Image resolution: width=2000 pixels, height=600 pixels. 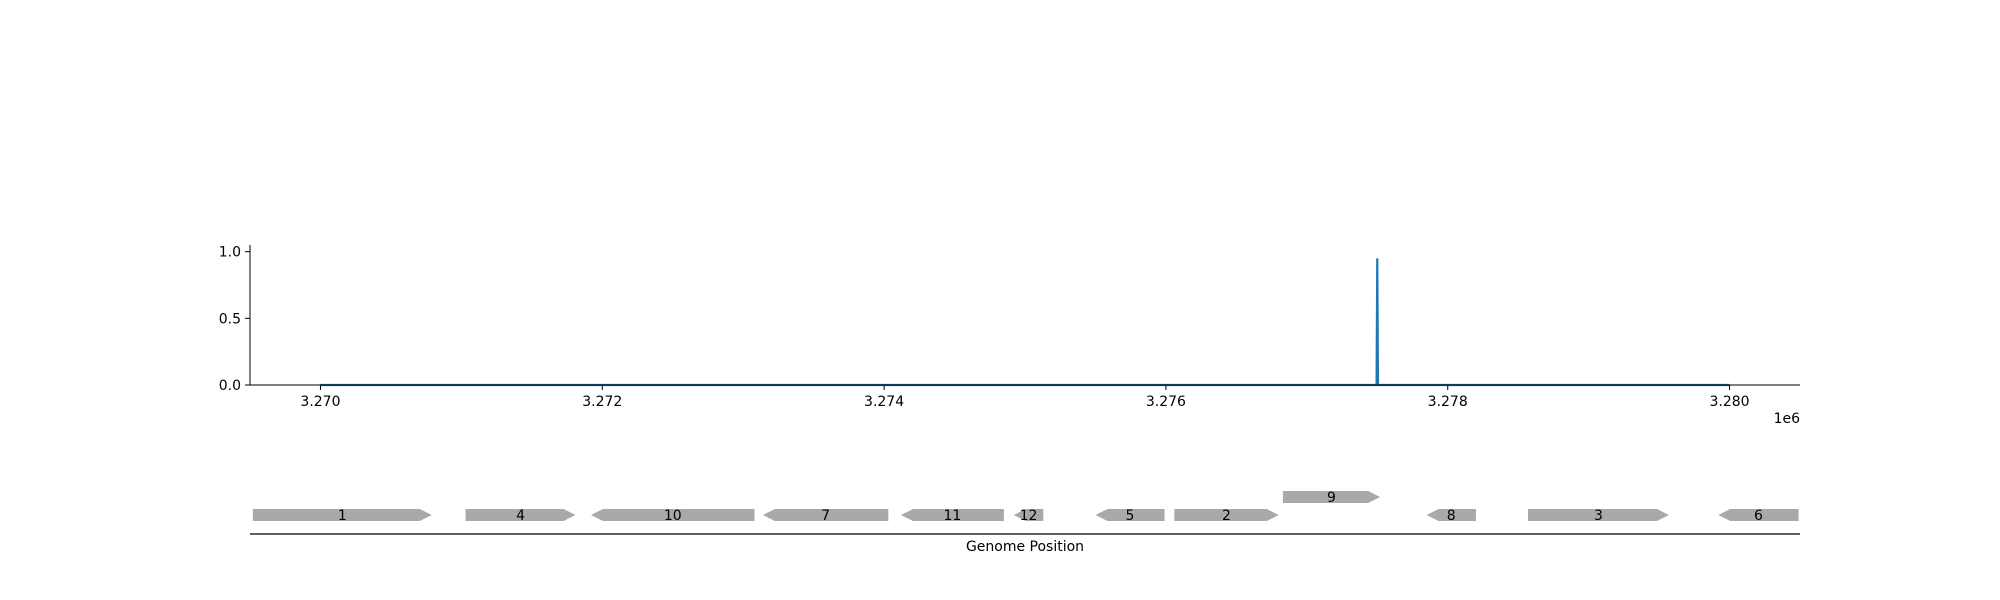 I want to click on x-tick-label: 3.276, so click(x=1166, y=402).